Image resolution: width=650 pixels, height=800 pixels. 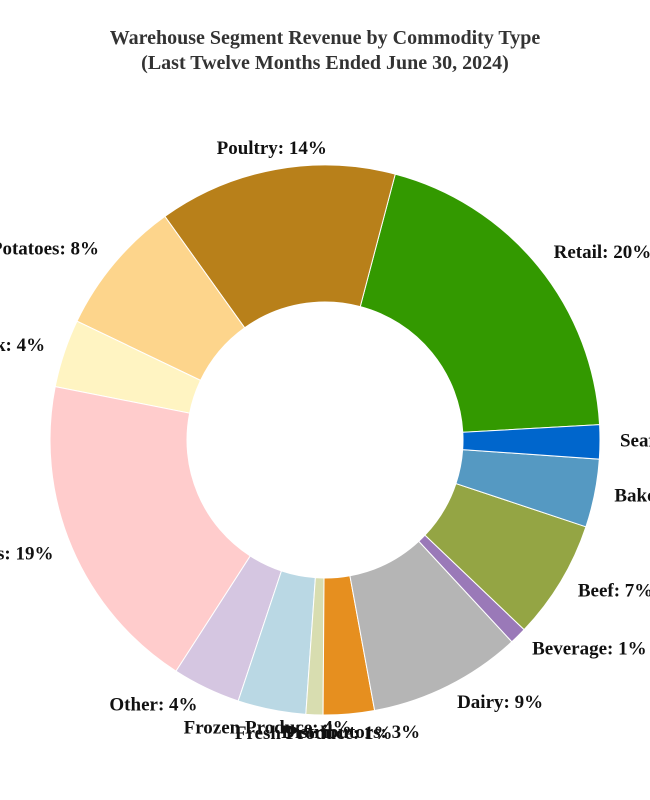 I want to click on label-packaged-foods: Packaged Foods: 19%, so click(x=26, y=554).